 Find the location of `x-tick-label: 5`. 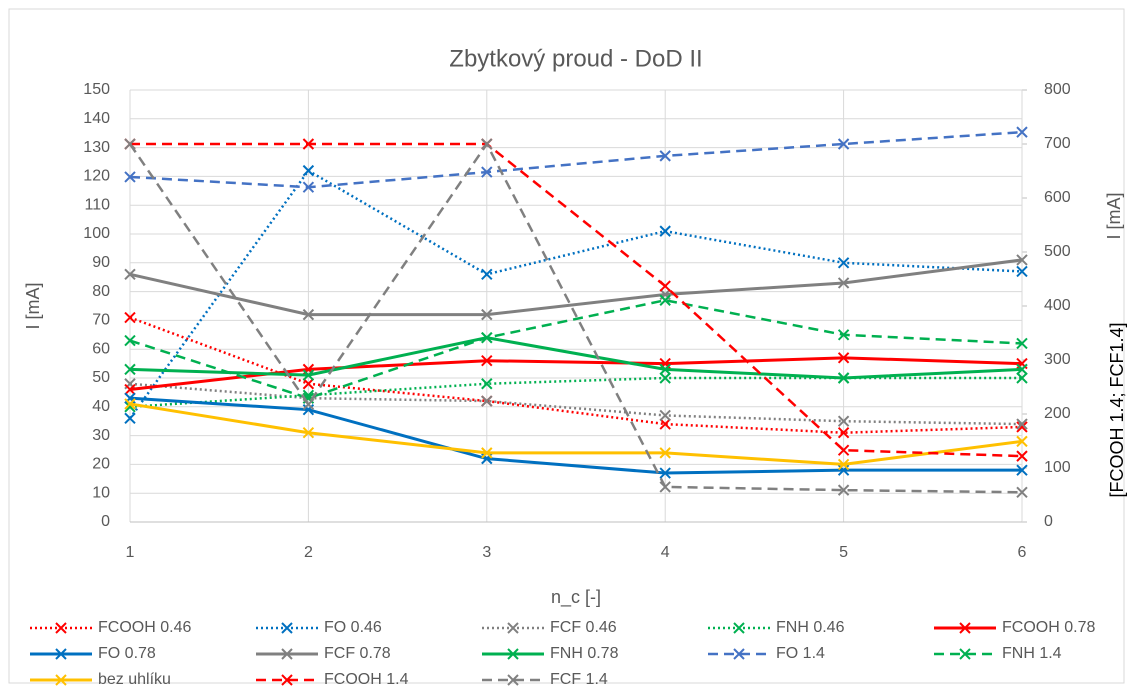

x-tick-label: 5 is located at coordinates (843, 552).